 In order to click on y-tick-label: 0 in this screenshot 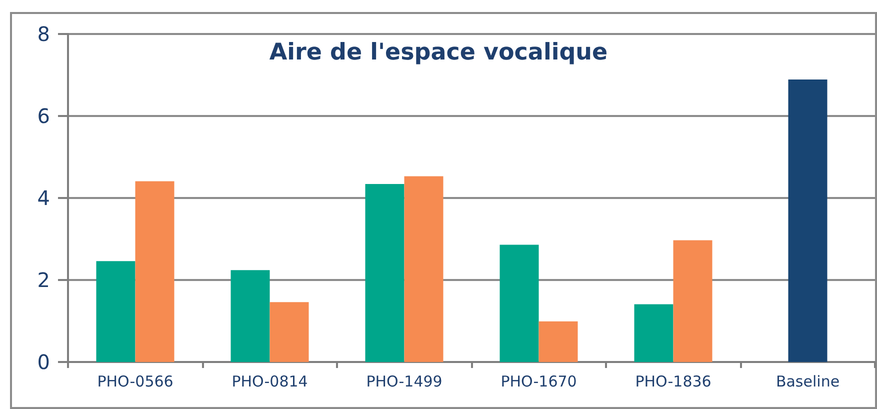, I will do `click(43, 362)`.